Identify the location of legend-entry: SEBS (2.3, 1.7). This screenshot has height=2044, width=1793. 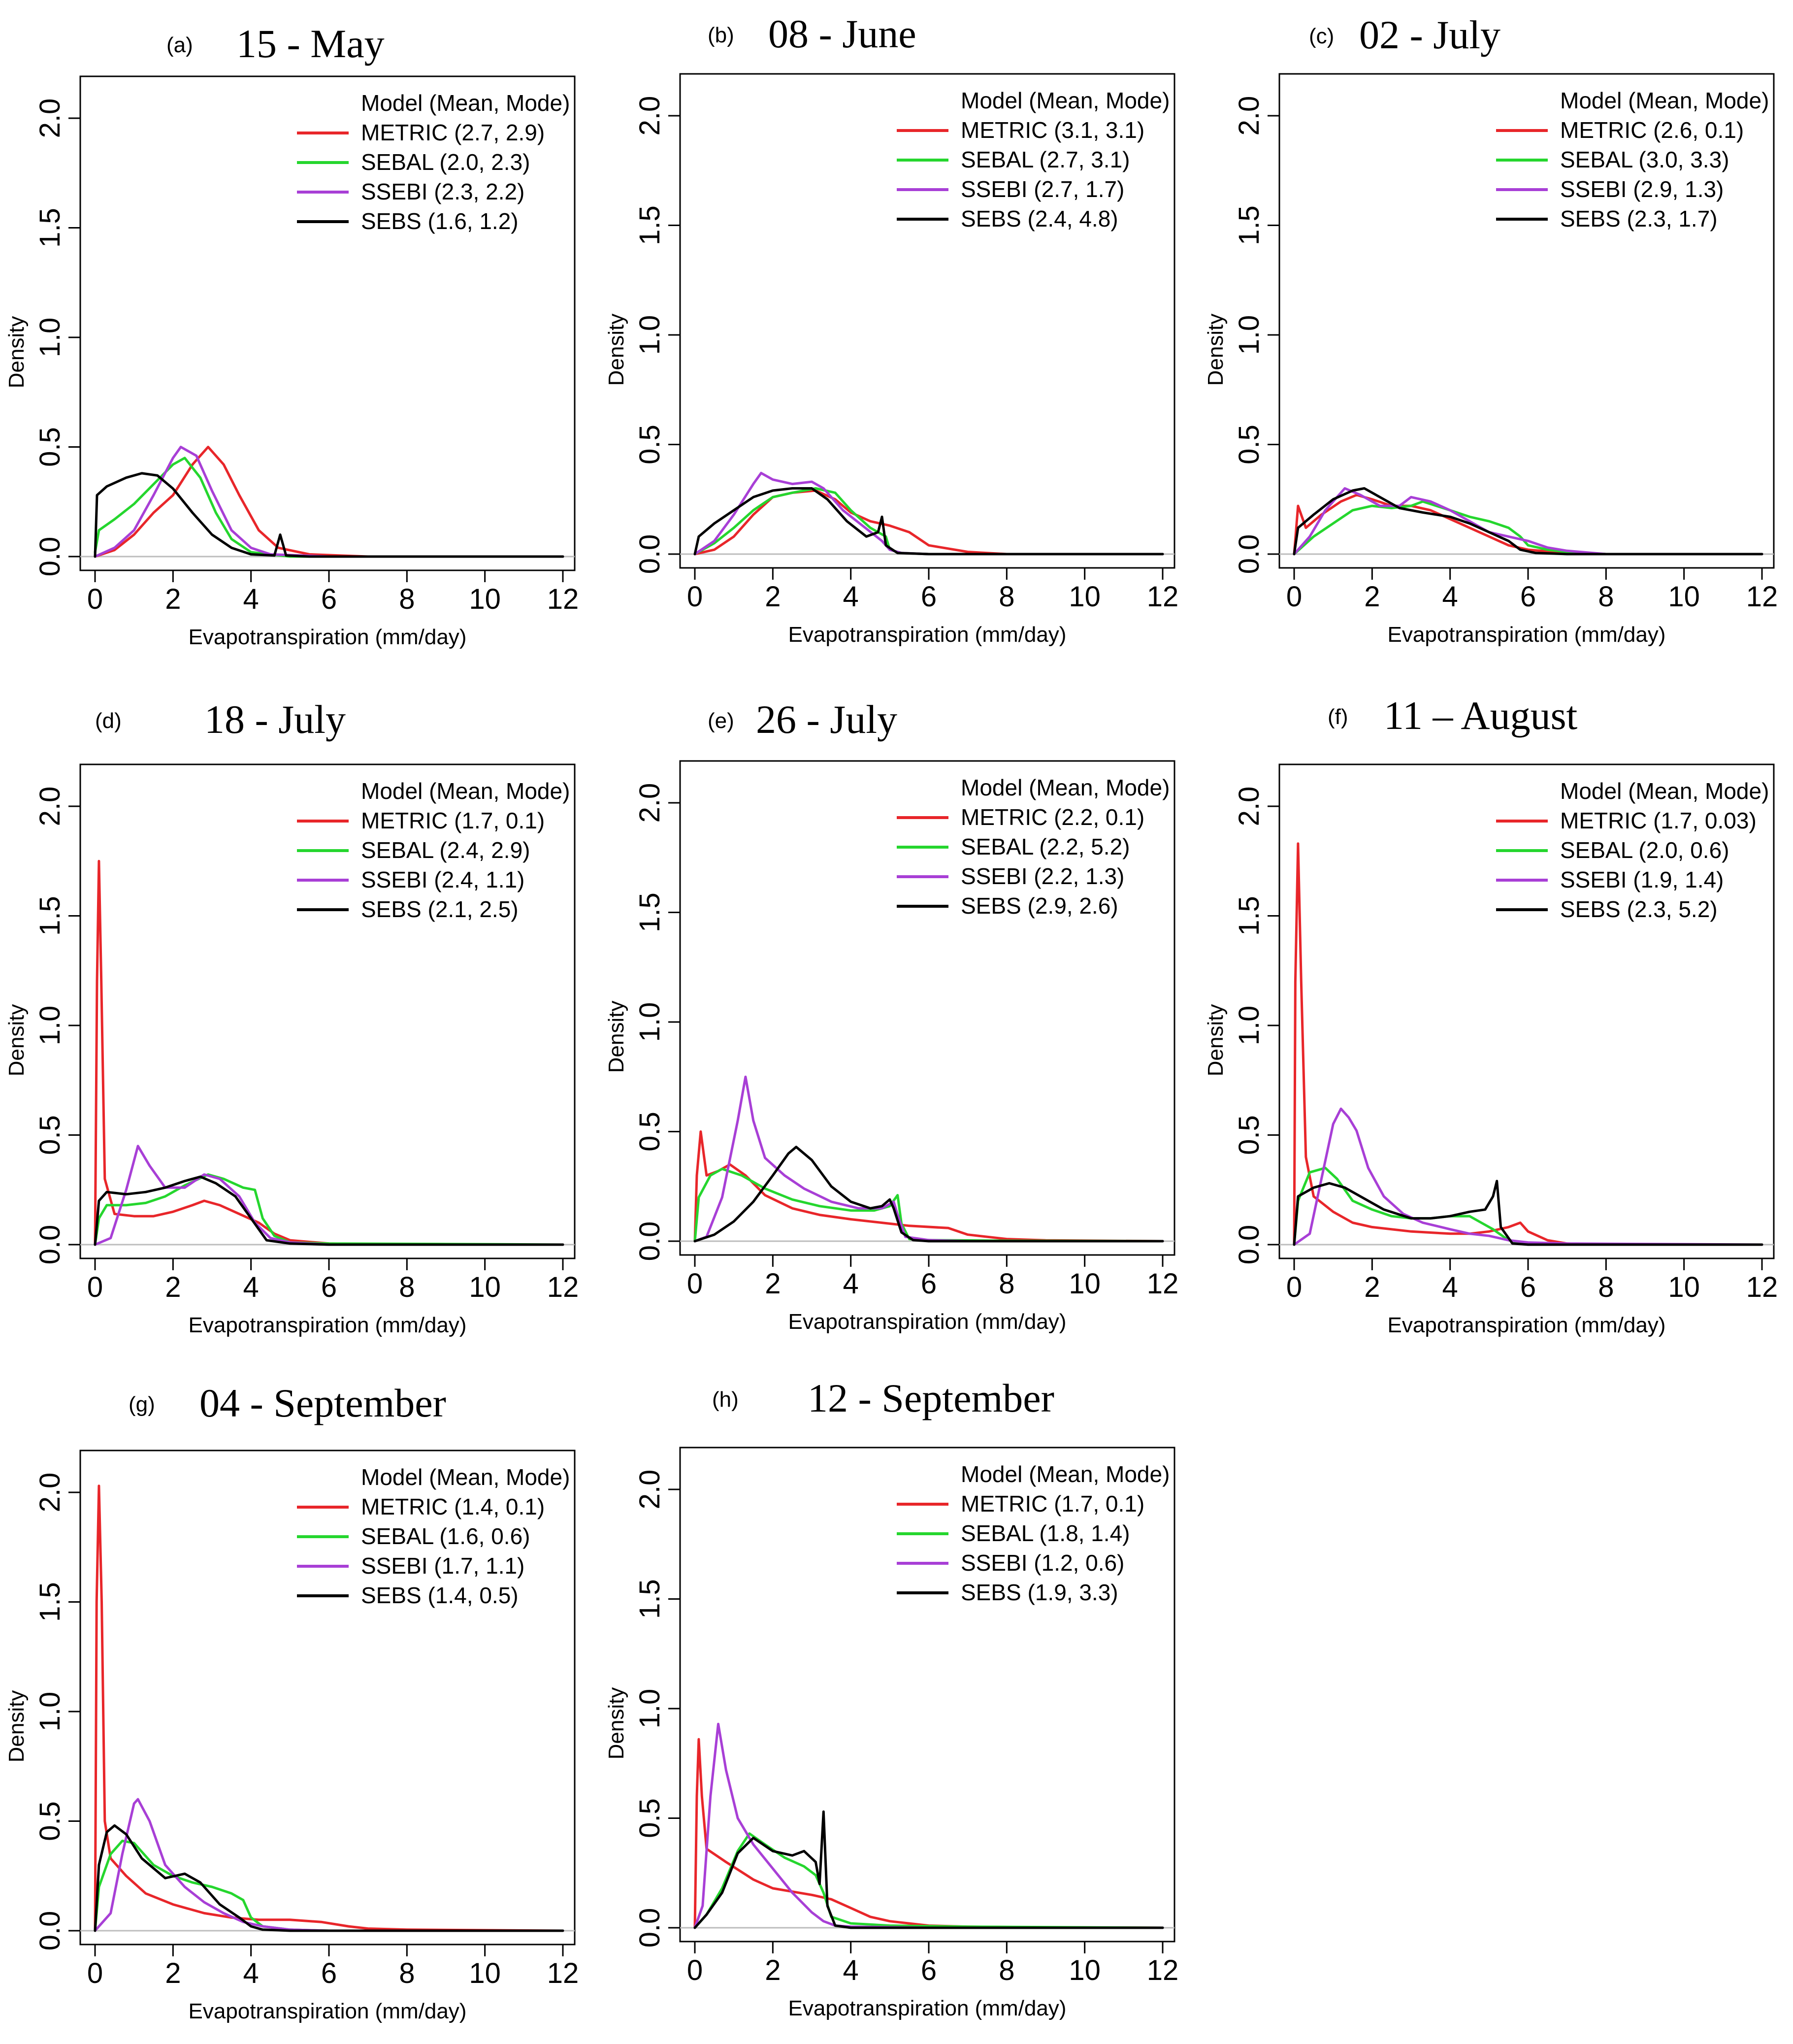
(1639, 219).